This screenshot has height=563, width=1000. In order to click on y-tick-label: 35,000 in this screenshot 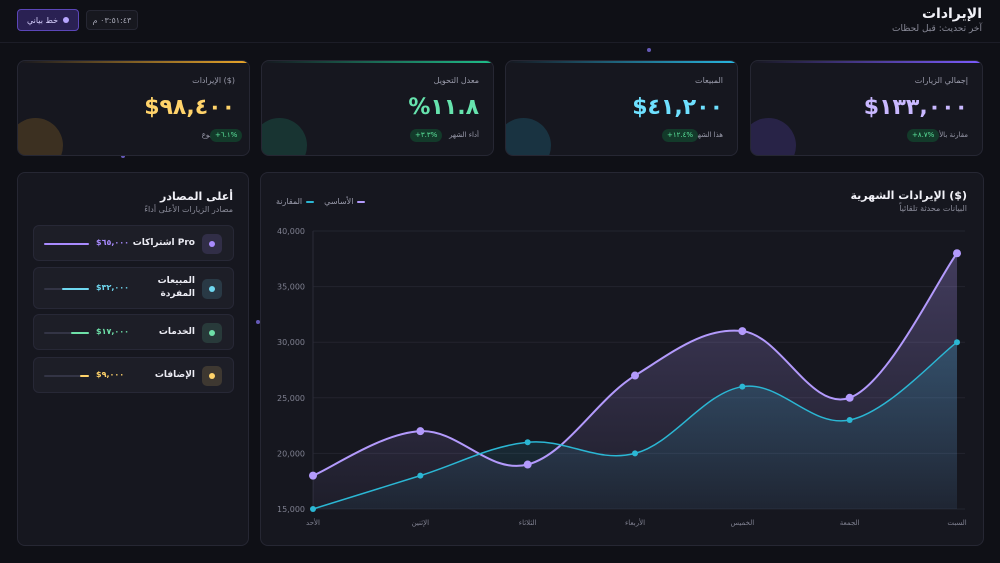, I will do `click(291, 287)`.